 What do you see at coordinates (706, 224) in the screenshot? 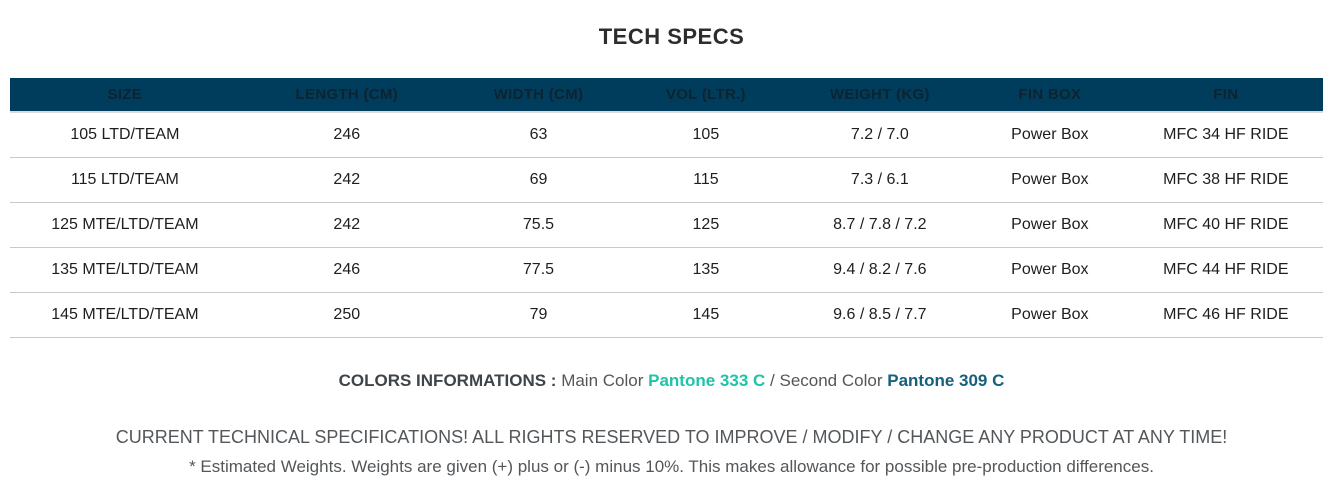
I see `table-cell: 125` at bounding box center [706, 224].